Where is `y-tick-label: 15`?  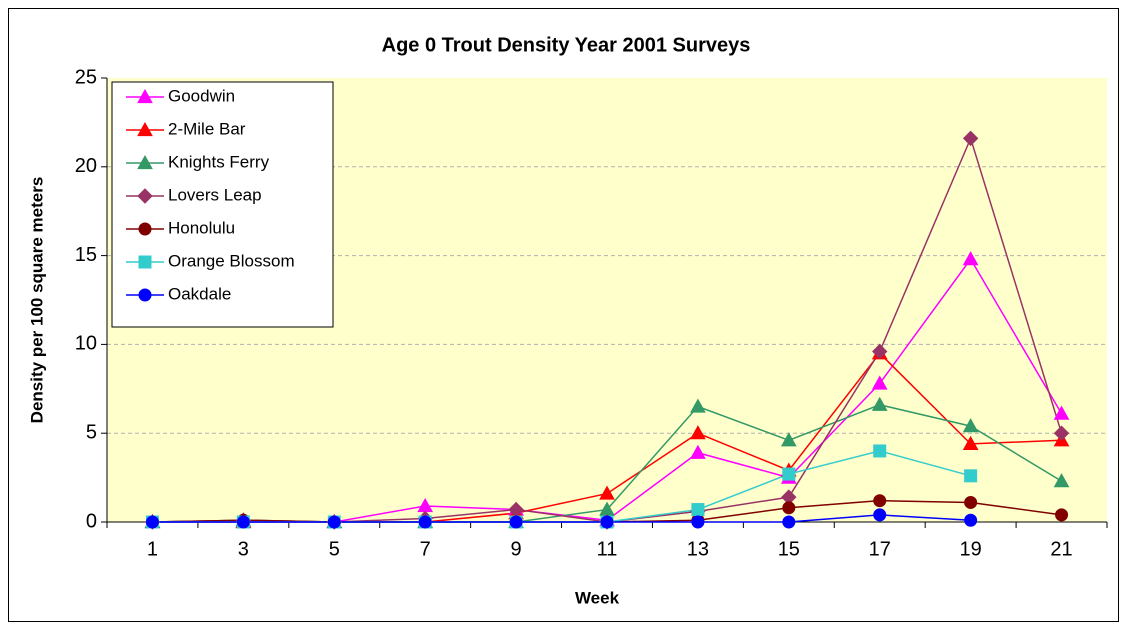 y-tick-label: 15 is located at coordinates (86, 255).